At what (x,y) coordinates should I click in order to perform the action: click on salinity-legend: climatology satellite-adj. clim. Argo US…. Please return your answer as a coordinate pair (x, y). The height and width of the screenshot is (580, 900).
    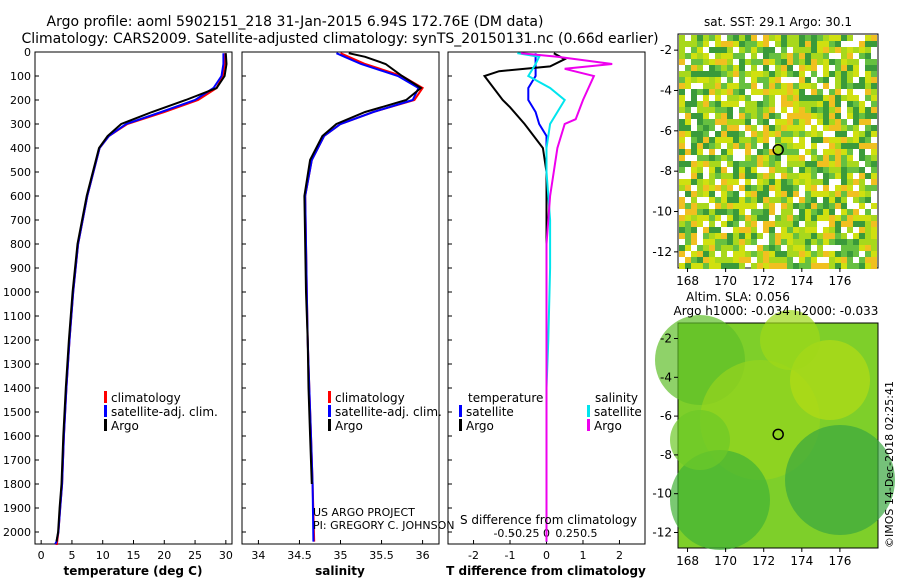
    Looking at the image, I should click on (383, 461).